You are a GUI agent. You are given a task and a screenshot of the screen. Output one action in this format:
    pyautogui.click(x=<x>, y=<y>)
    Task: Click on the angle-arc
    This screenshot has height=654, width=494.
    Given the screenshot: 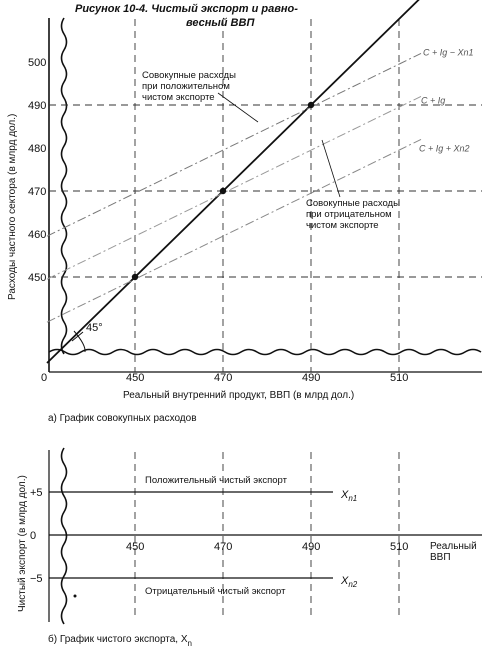 What is the action you would take?
    pyautogui.click(x=79, y=341)
    